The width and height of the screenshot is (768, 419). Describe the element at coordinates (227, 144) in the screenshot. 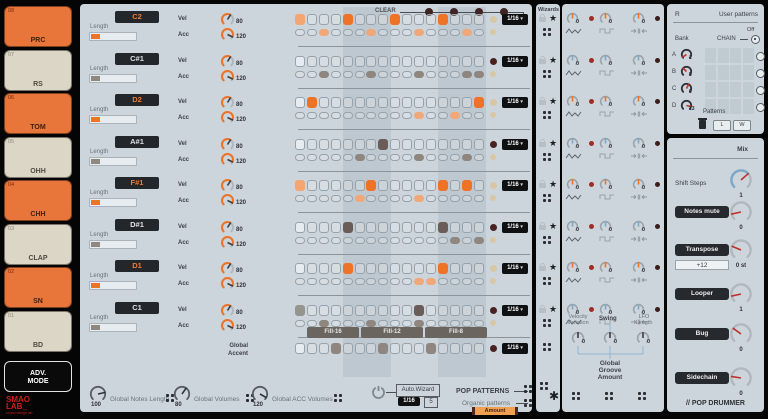

I see `vel-knob` at that location.